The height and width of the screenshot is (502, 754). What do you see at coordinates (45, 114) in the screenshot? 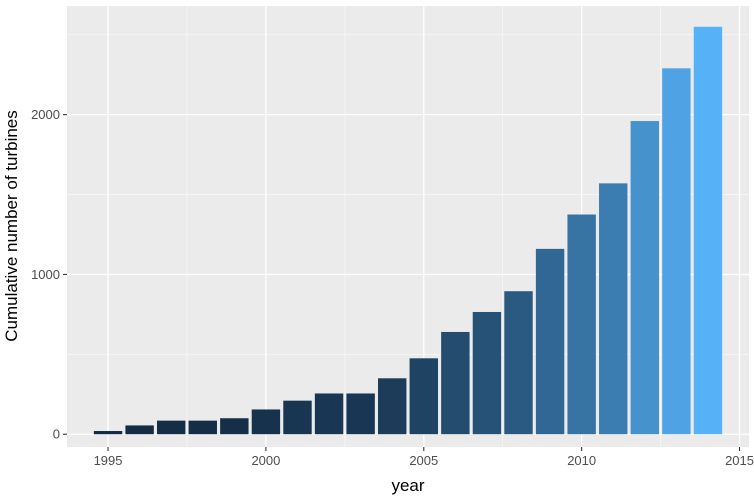
I see `y-tick-label: 2000` at bounding box center [45, 114].